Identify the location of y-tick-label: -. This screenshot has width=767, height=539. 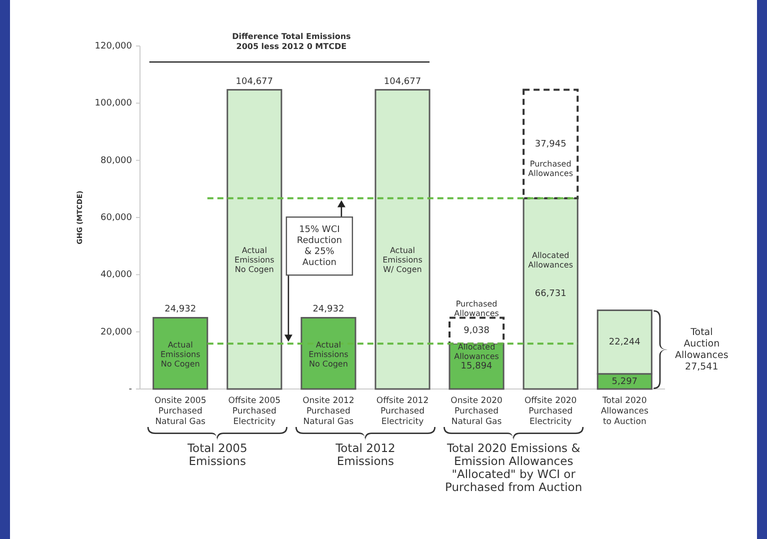
(130, 389).